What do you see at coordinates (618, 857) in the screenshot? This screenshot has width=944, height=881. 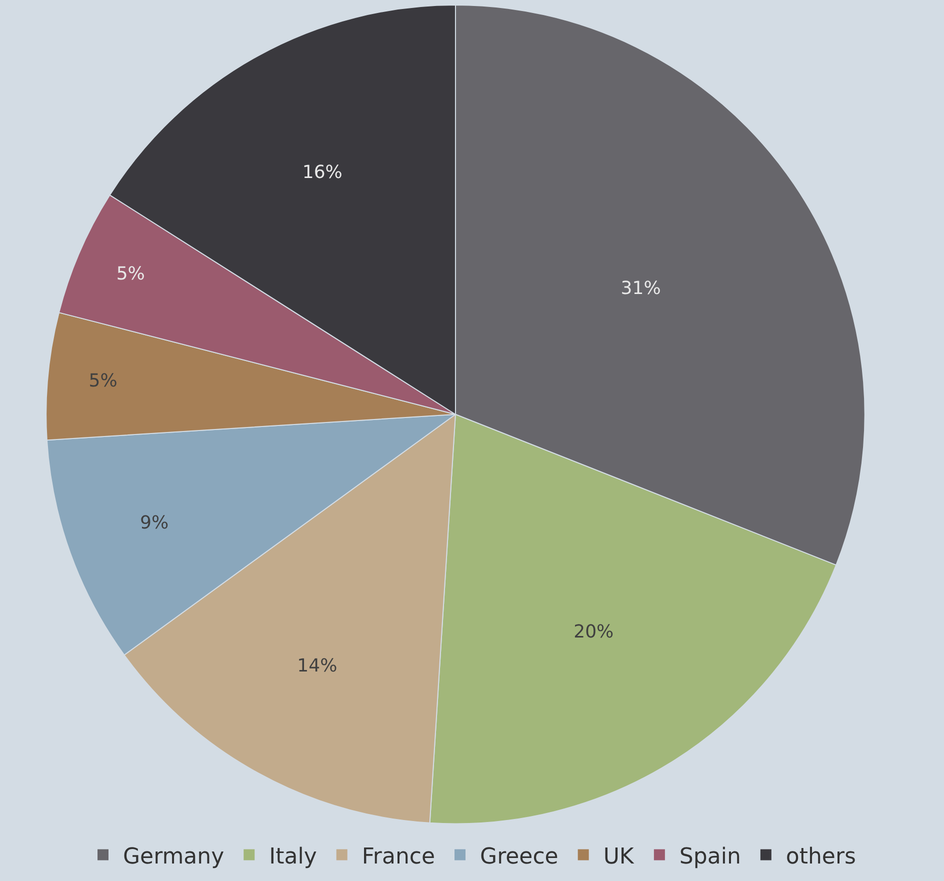 I see `legend-label: UK` at bounding box center [618, 857].